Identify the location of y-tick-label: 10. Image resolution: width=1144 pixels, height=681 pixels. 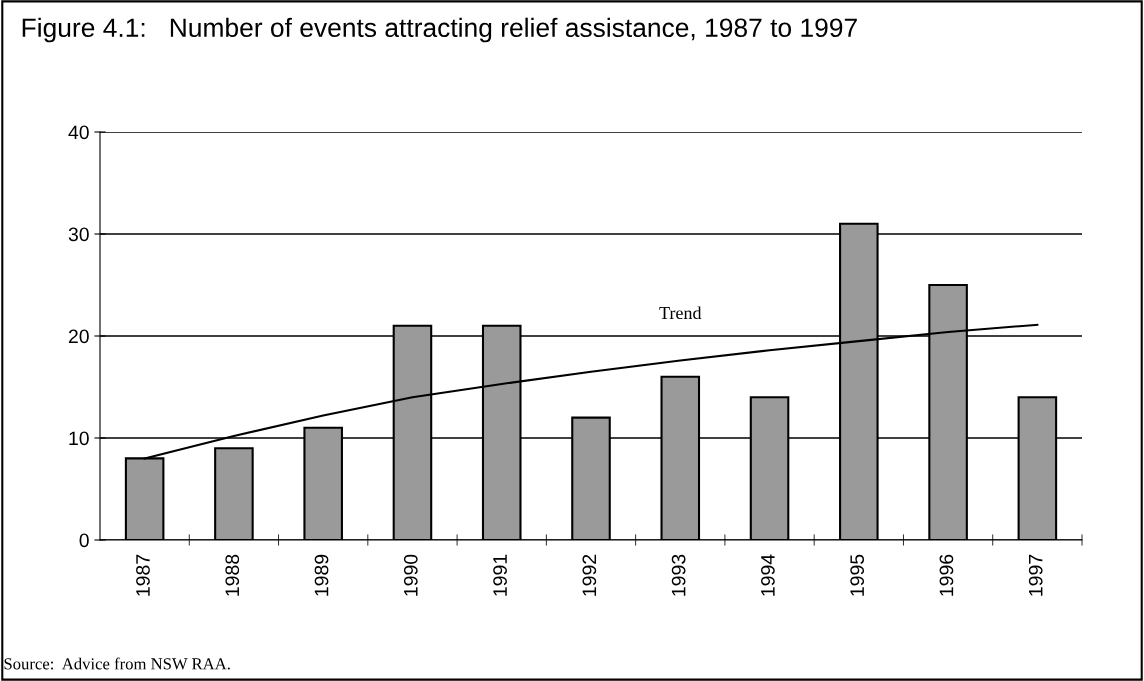
(79, 438).